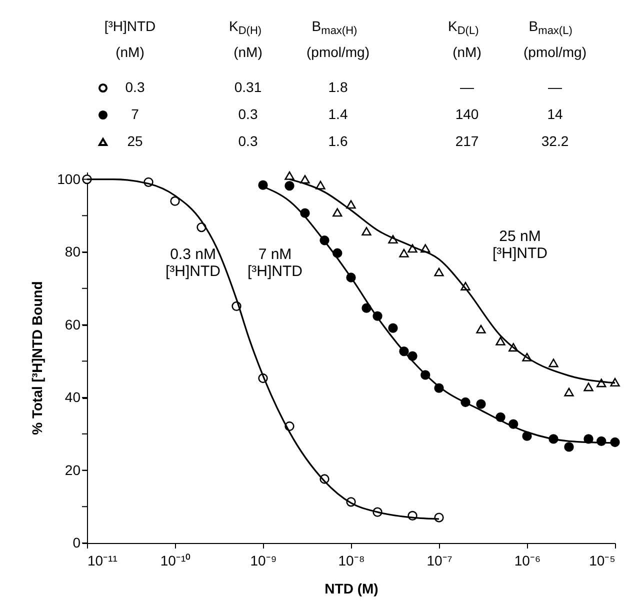 Image resolution: width=634 pixels, height=605 pixels. I want to click on text: 32.2, so click(555, 141).